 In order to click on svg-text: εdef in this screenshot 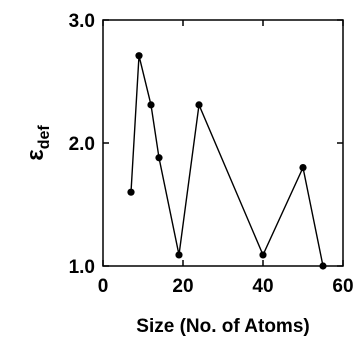, I will do `click(37, 143)`.